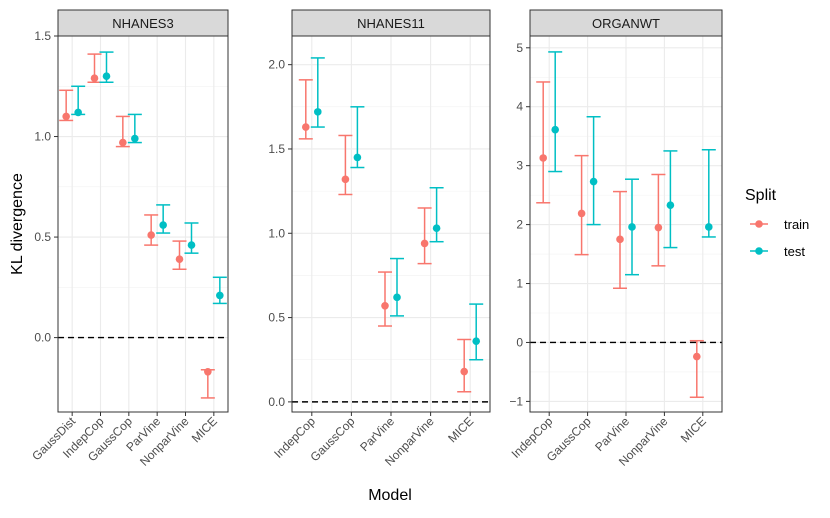  I want to click on y-tick-label: 2, so click(519, 225).